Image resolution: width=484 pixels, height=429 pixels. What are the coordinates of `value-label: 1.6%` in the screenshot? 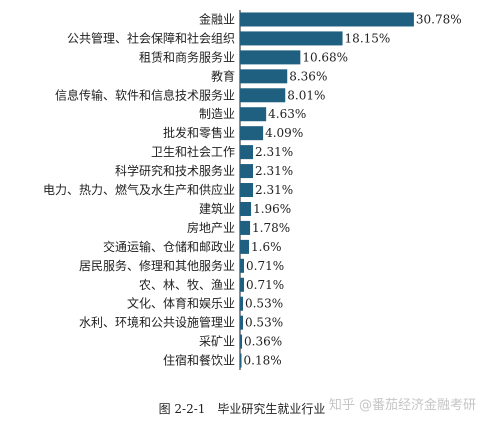 It's located at (266, 247).